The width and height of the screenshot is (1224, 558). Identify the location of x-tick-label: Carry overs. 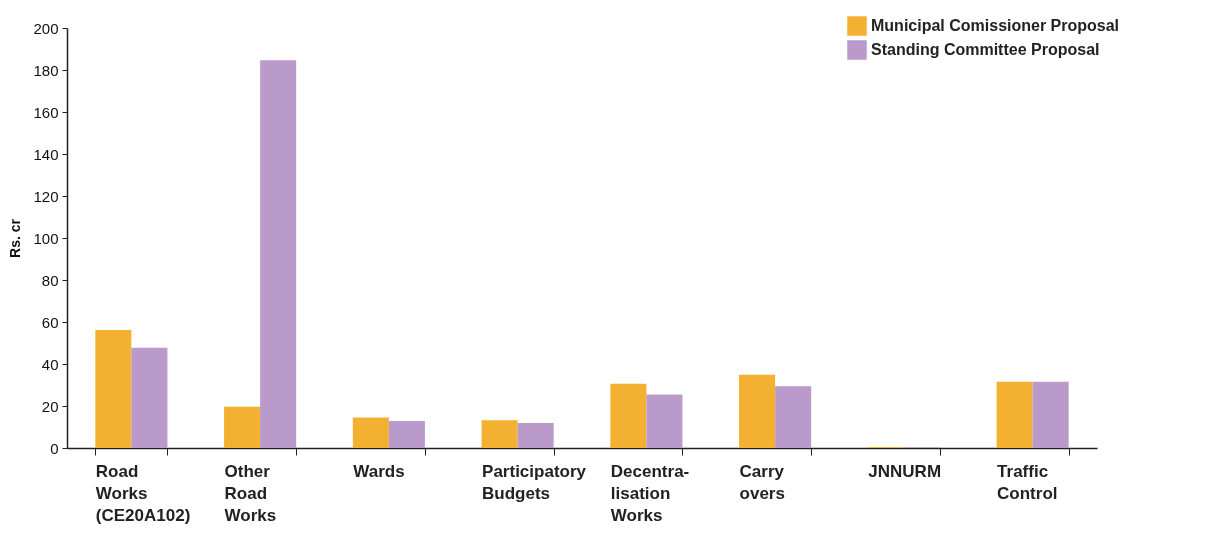
(762, 482).